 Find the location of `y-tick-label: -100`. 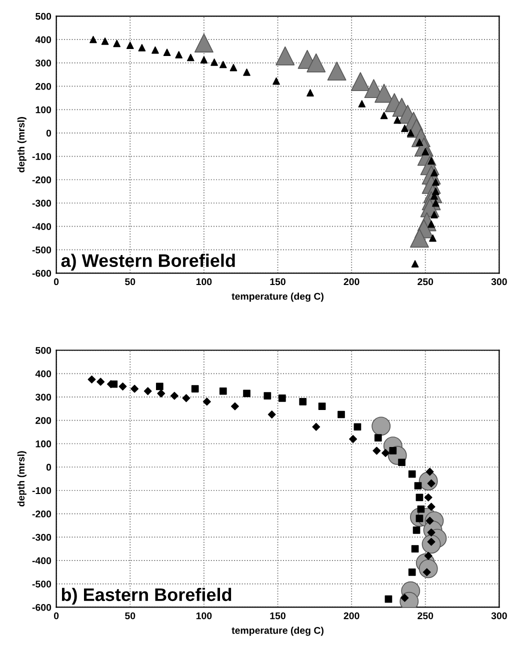

y-tick-label: -100 is located at coordinates (42, 490).